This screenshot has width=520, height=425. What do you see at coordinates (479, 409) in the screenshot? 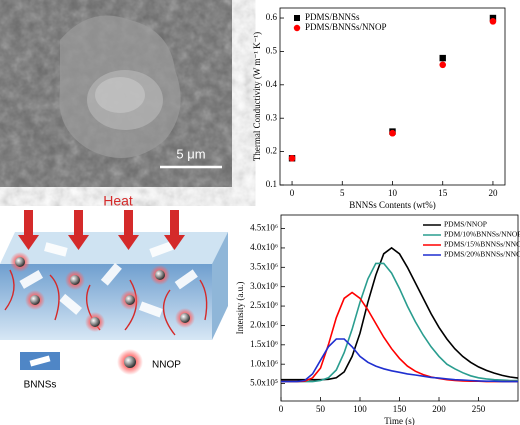
I see `x-tick-label: 250` at bounding box center [479, 409].